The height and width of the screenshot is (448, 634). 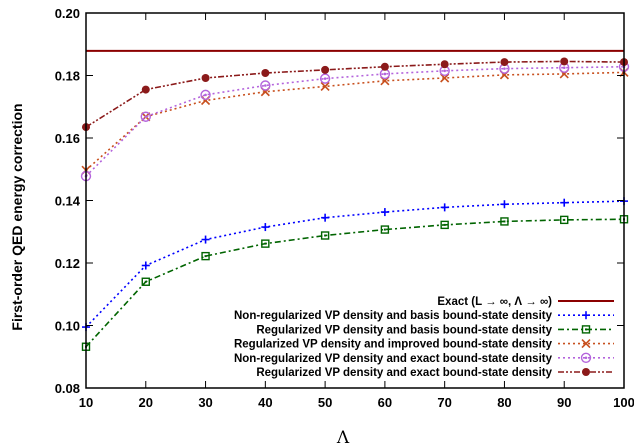 What do you see at coordinates (504, 402) in the screenshot?
I see `x-tick-label: 80` at bounding box center [504, 402].